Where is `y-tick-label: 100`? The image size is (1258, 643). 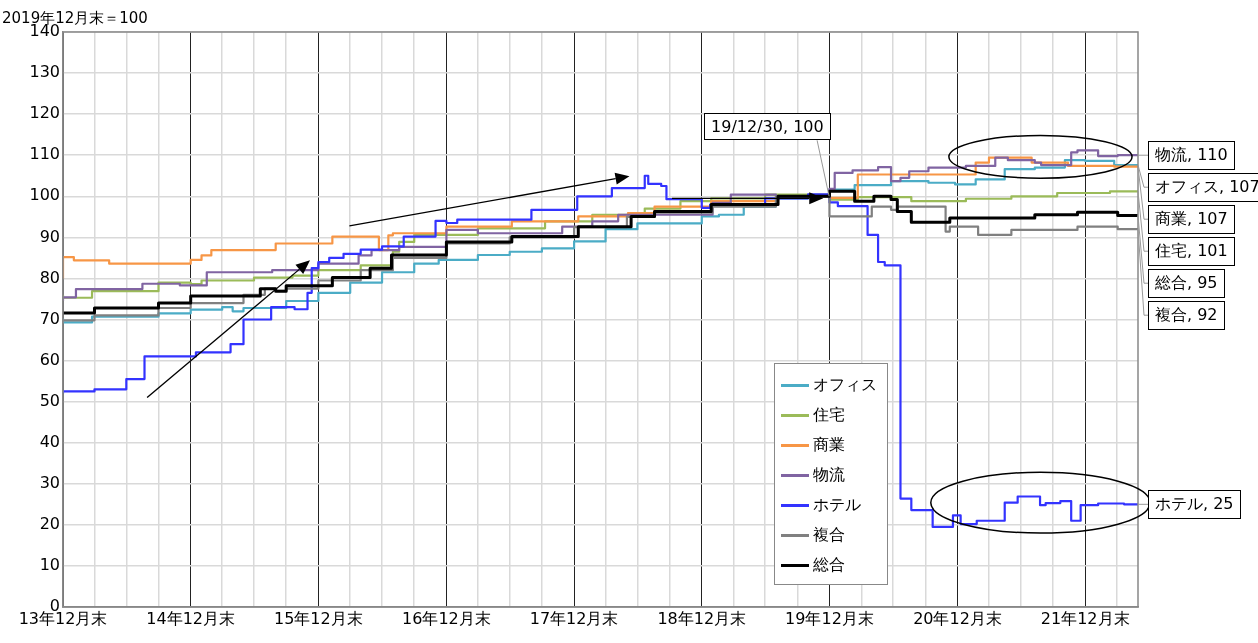
y-tick-label: 100 is located at coordinates (44, 195).